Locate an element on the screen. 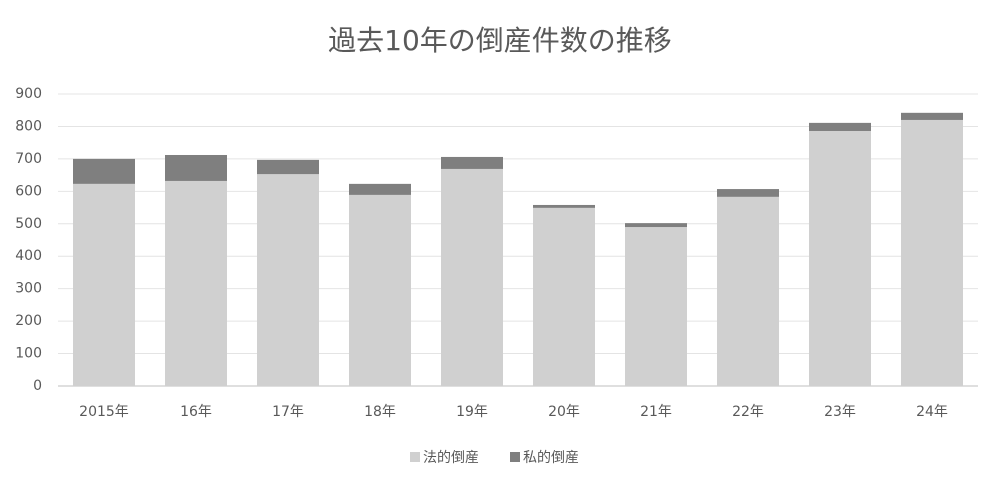 The height and width of the screenshot is (487, 1000). y-tick-label: 800 is located at coordinates (28, 126).